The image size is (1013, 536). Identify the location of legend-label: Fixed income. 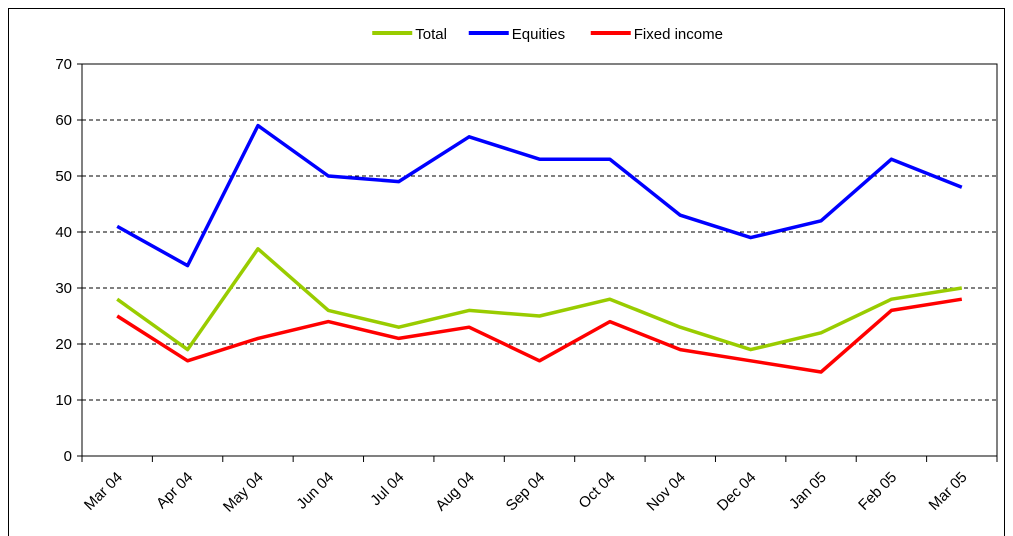
(678, 34).